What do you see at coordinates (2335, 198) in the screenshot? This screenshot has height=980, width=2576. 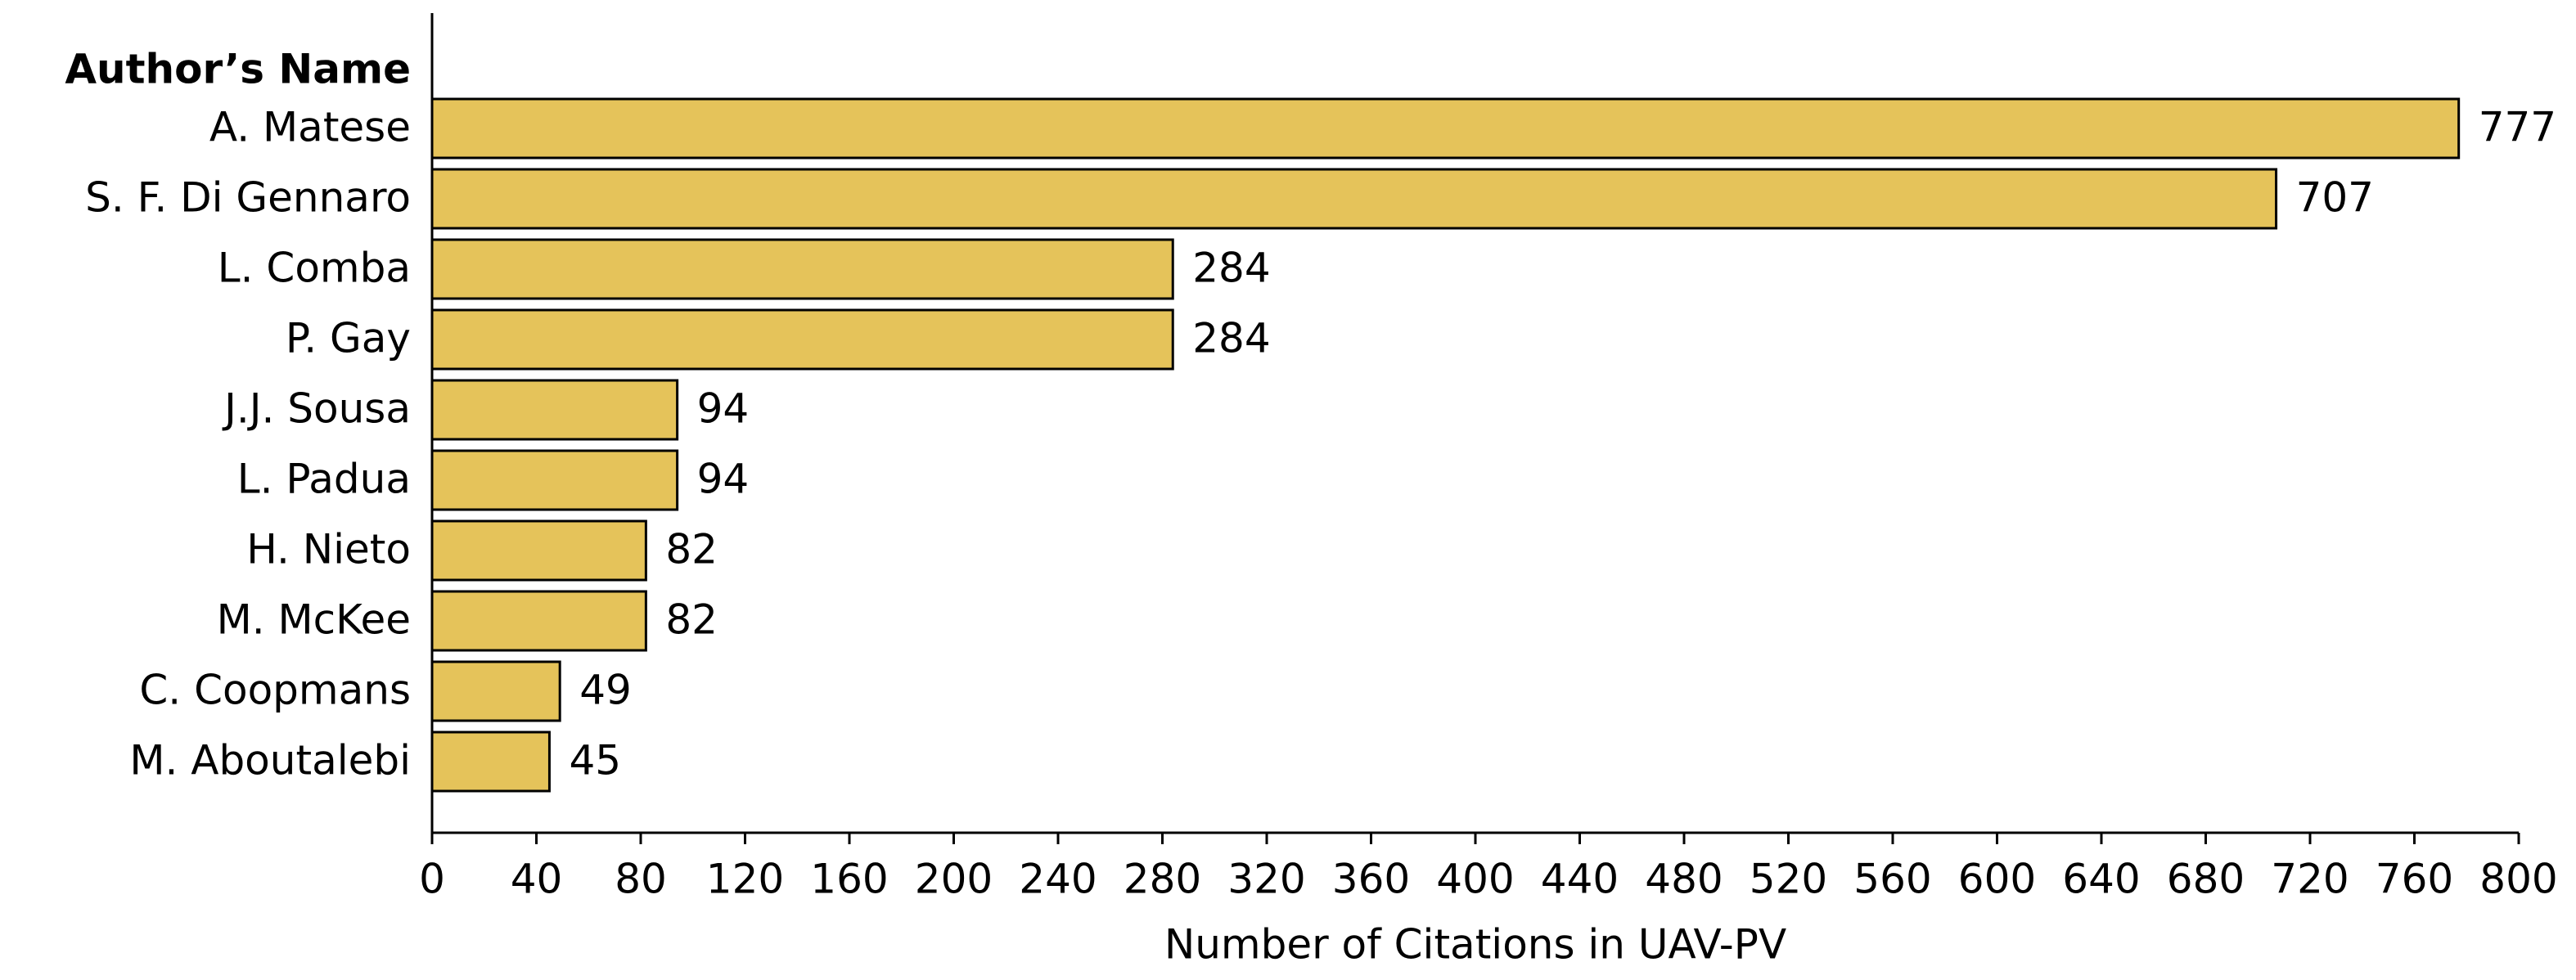 I see `value-label: 707` at bounding box center [2335, 198].